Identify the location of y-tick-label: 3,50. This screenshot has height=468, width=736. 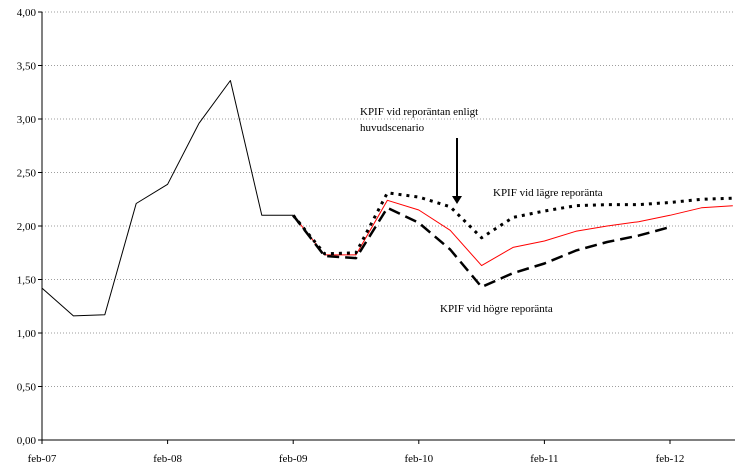
(27, 67).